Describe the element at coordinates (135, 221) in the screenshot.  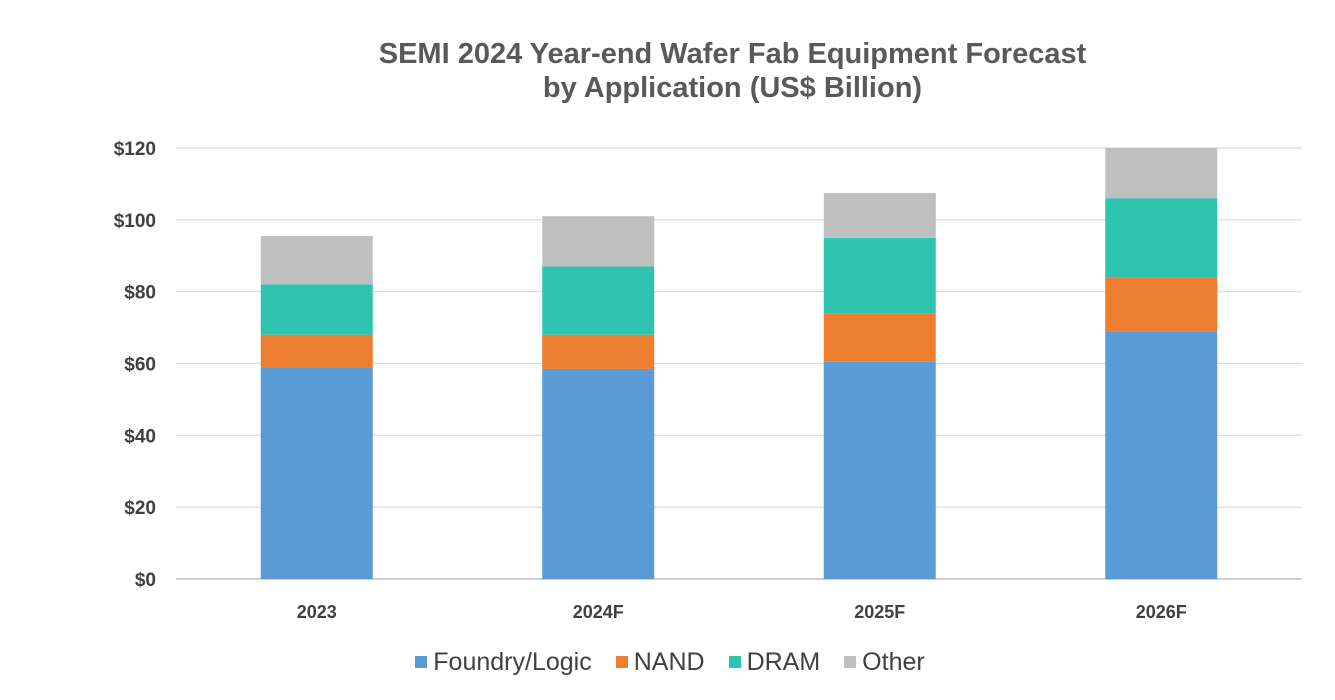
I see `y-tick-label: $100` at that location.